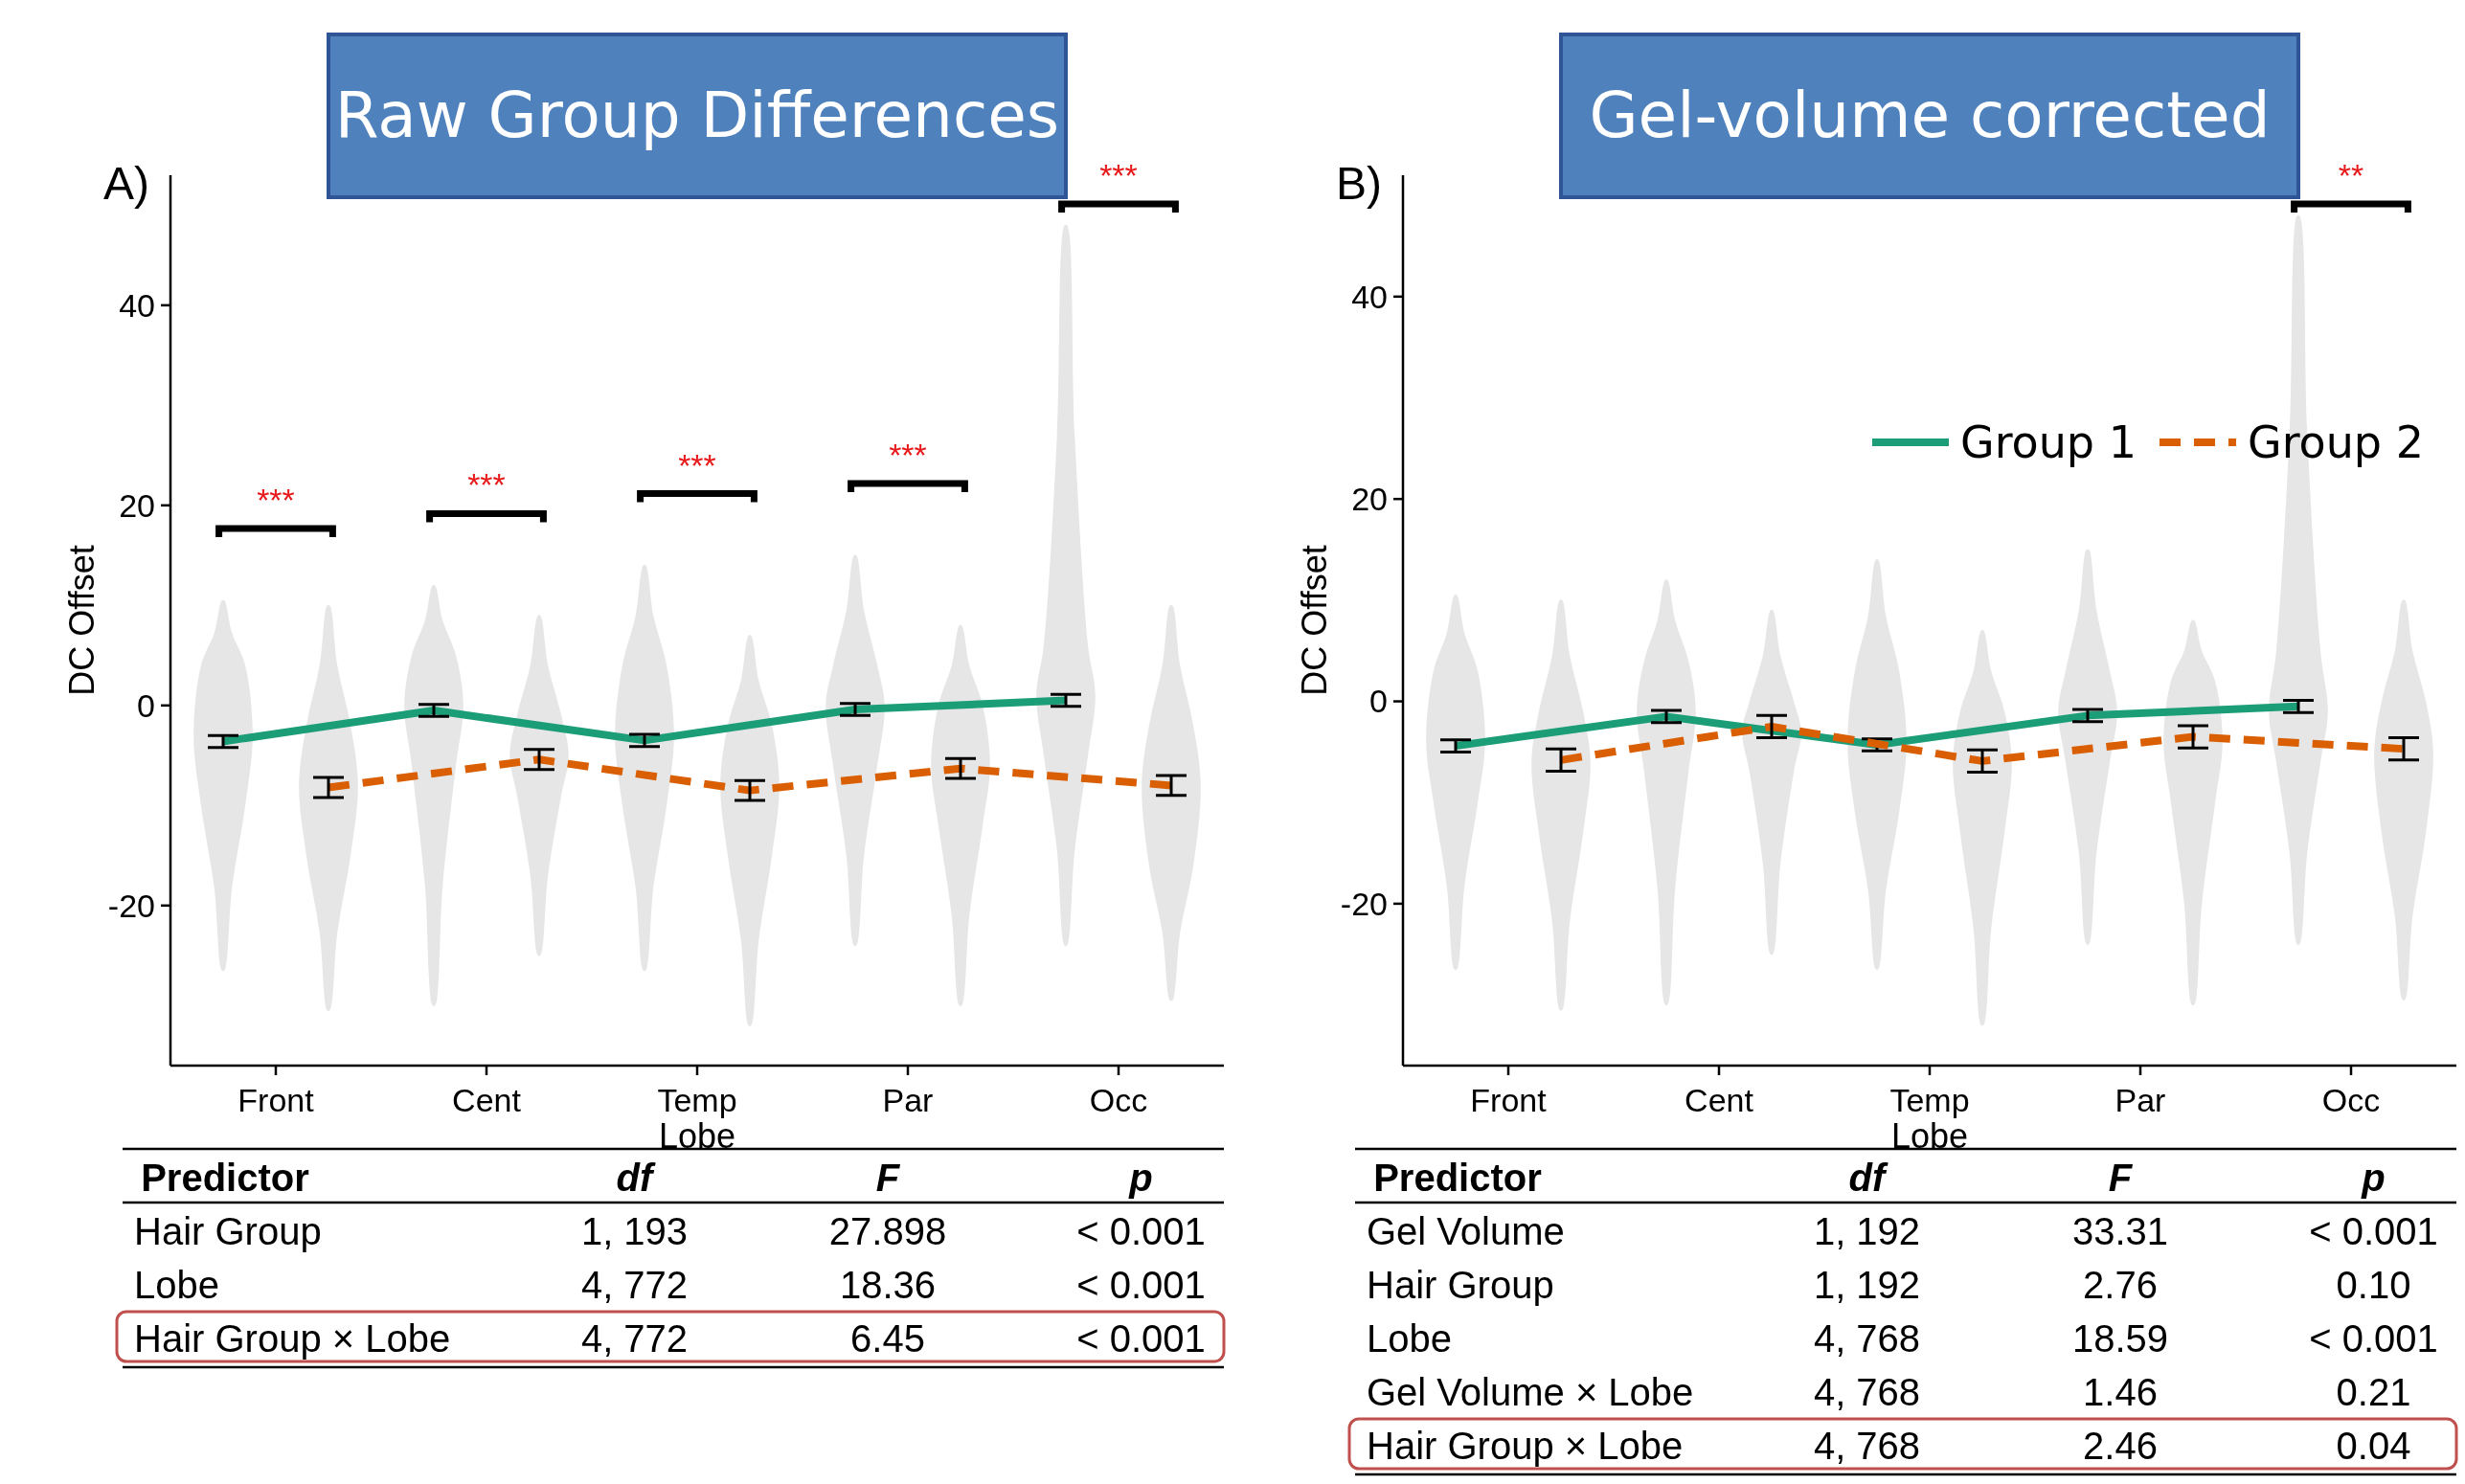 The height and width of the screenshot is (1484, 2465). What do you see at coordinates (2120, 1392) in the screenshot?
I see `text: 1.46` at bounding box center [2120, 1392].